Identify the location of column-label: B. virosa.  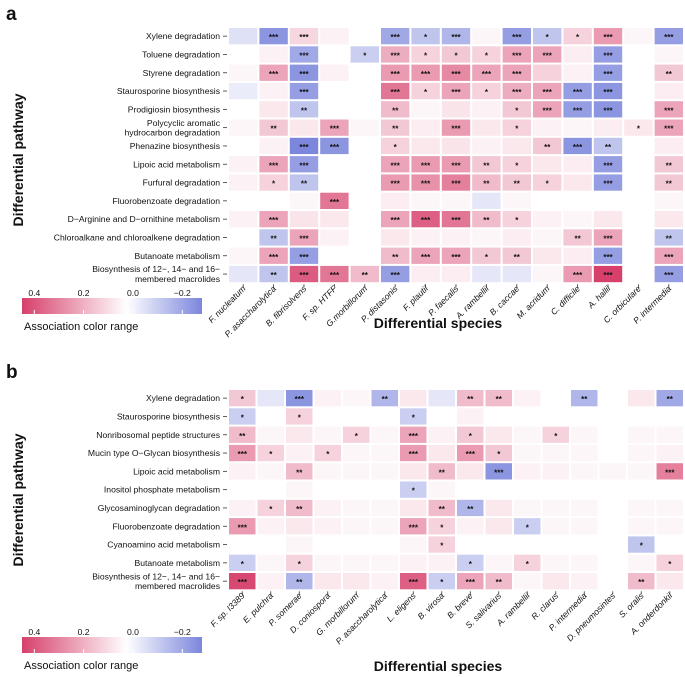
(430, 605).